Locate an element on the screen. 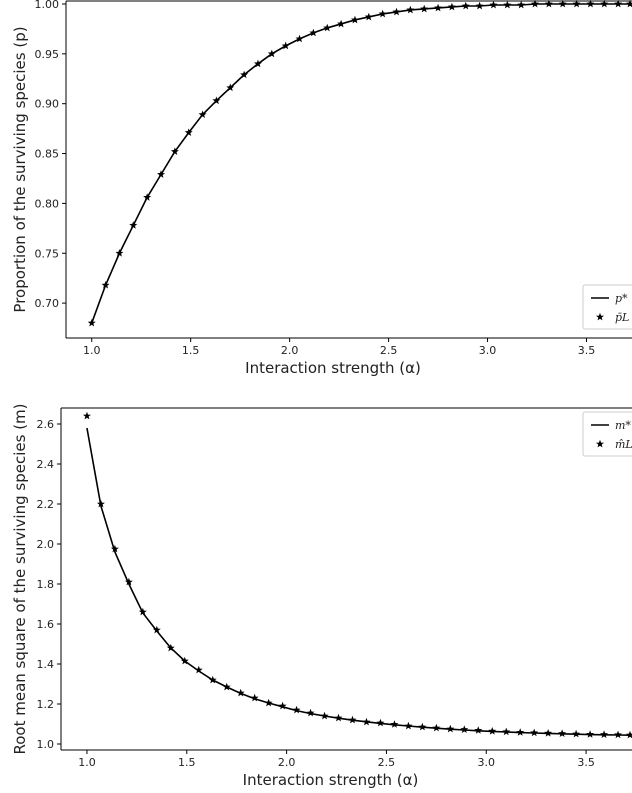  y-tick-label: 1.4 is located at coordinates (46, 664).